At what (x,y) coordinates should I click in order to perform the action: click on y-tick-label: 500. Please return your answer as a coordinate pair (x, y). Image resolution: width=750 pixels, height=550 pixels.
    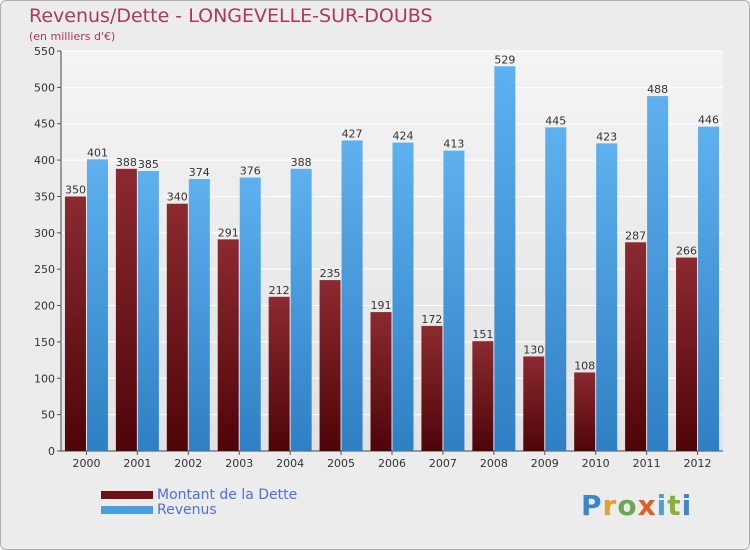
    Looking at the image, I should click on (44, 87).